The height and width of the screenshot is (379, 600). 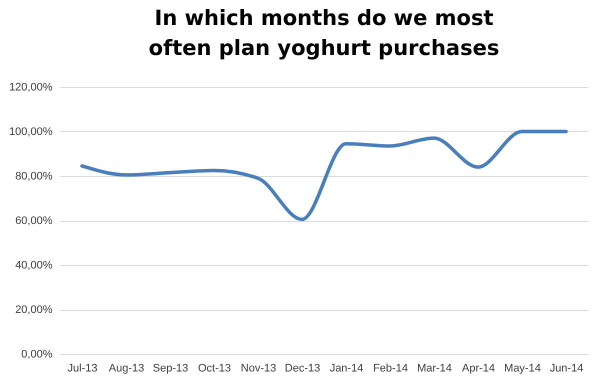 What do you see at coordinates (34, 221) in the screenshot?
I see `y-tick-label: 60,00%` at bounding box center [34, 221].